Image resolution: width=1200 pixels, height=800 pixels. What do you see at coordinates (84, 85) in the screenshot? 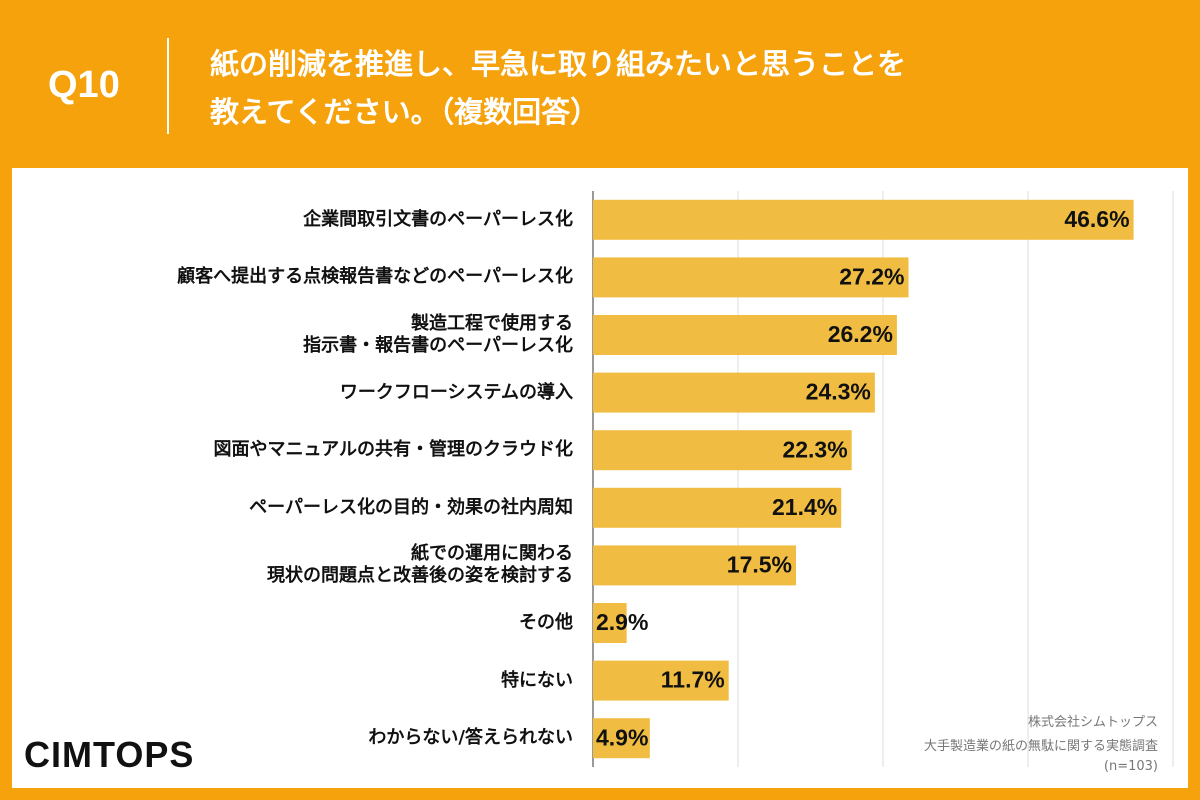
I see `question-number: Q10` at bounding box center [84, 85].